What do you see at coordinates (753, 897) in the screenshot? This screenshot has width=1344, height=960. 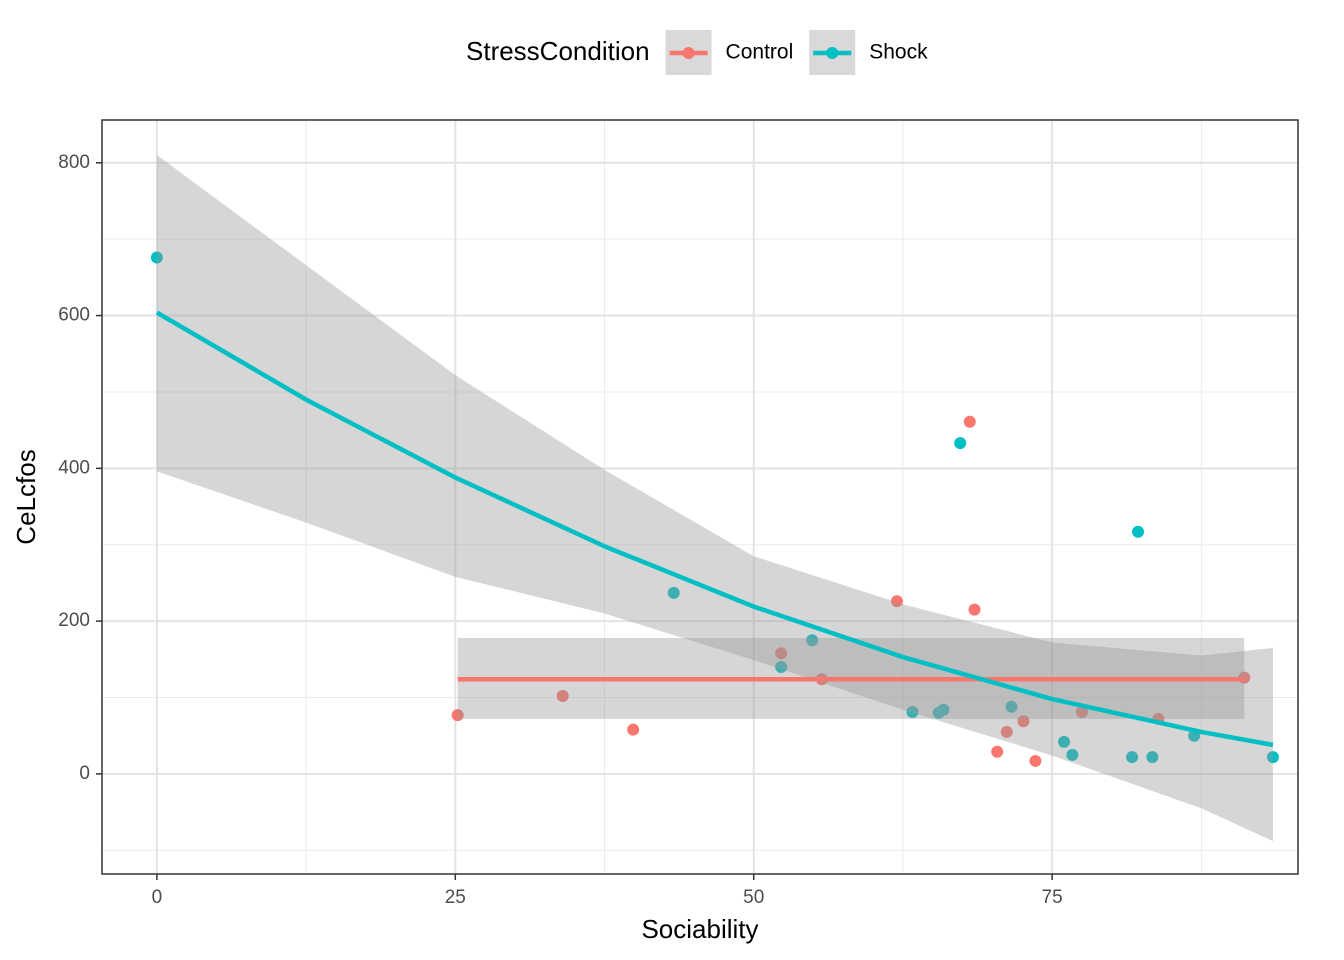 I see `x-tick-label: 50` at bounding box center [753, 897].